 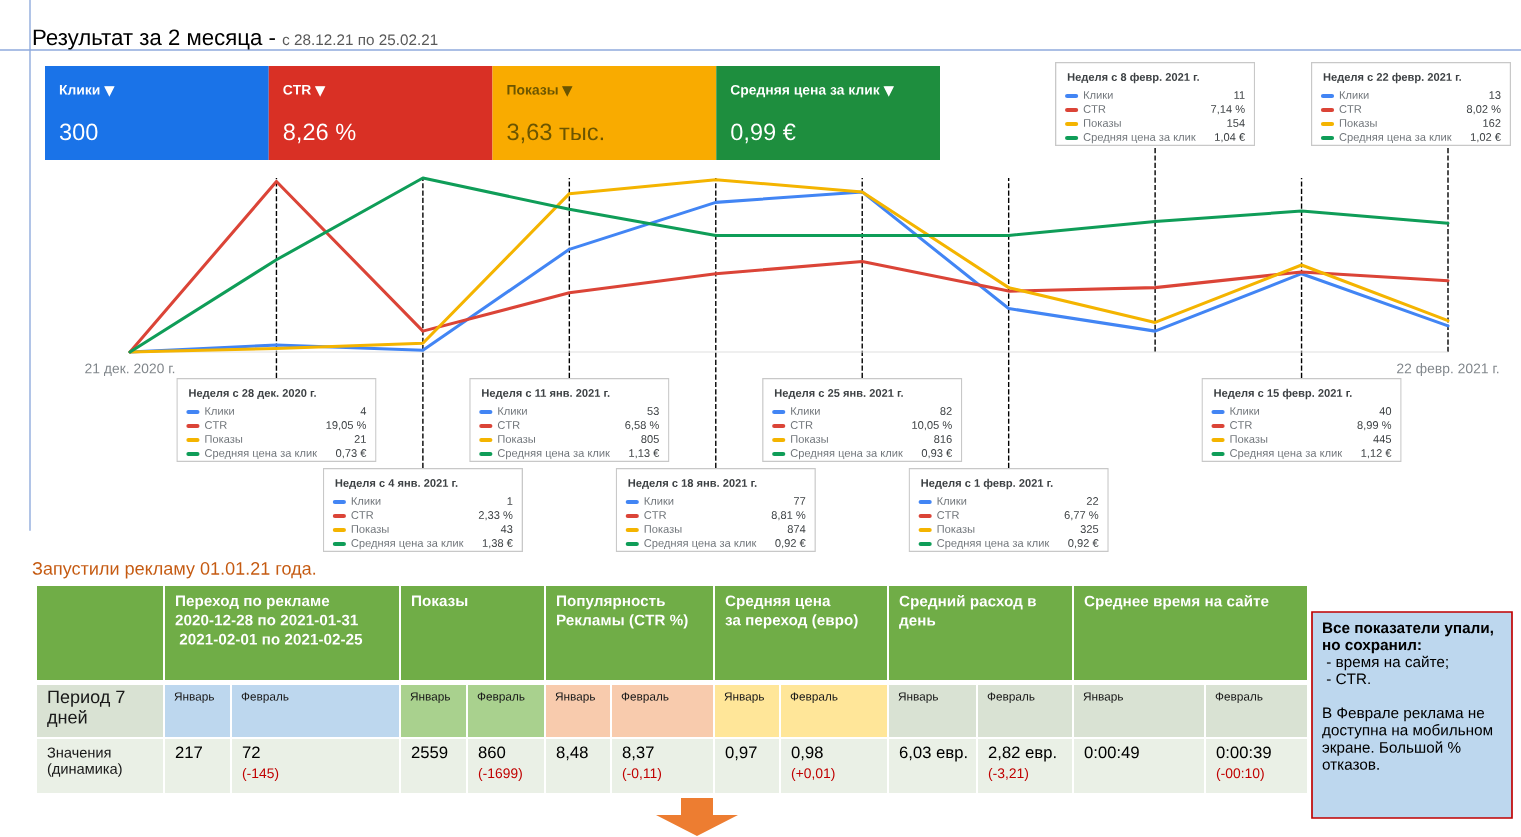 What do you see at coordinates (1176, 602) in the screenshot?
I see `category-label: Среднее время на сайте` at bounding box center [1176, 602].